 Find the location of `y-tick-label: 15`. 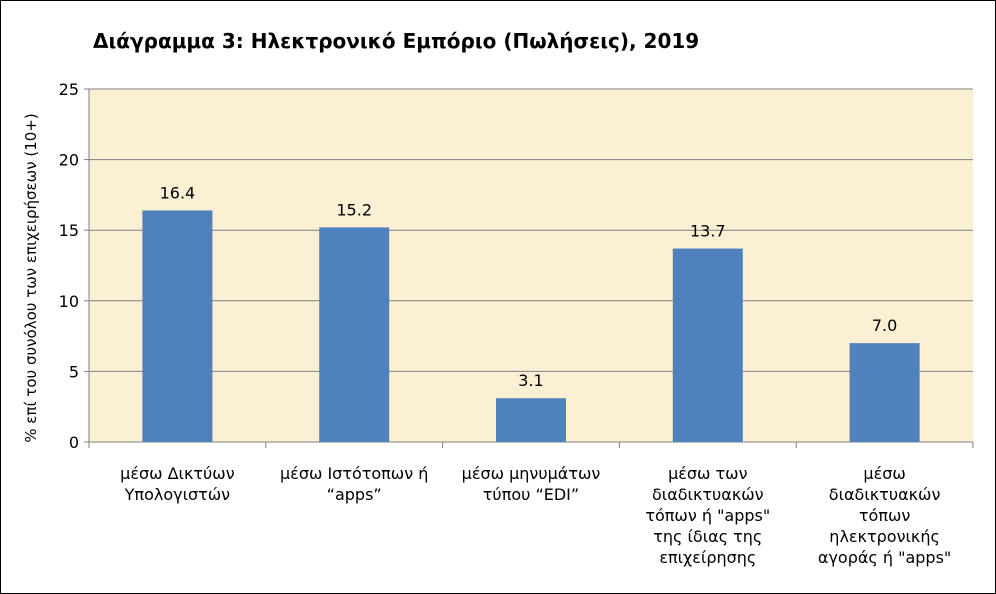

y-tick-label: 15 is located at coordinates (69, 230).